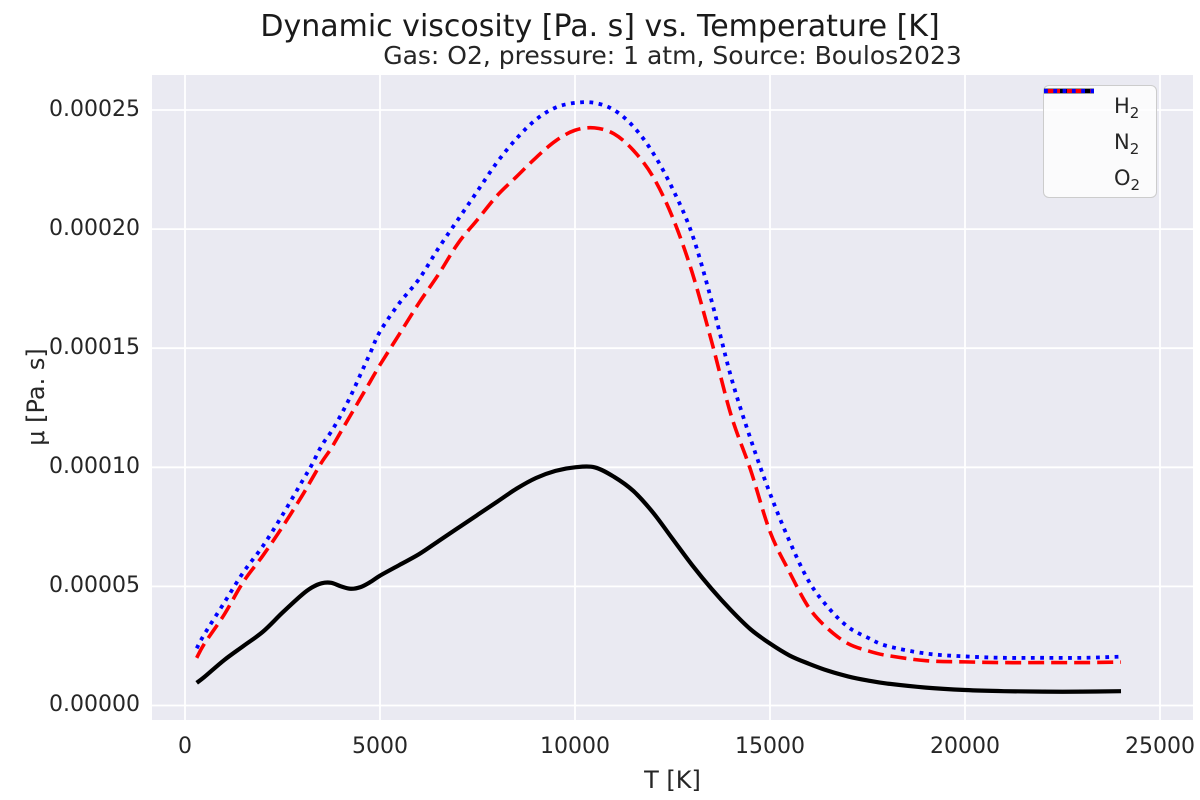 The height and width of the screenshot is (800, 1200). Describe the element at coordinates (94, 467) in the screenshot. I see `y-tick-label: 0.00010` at that location.